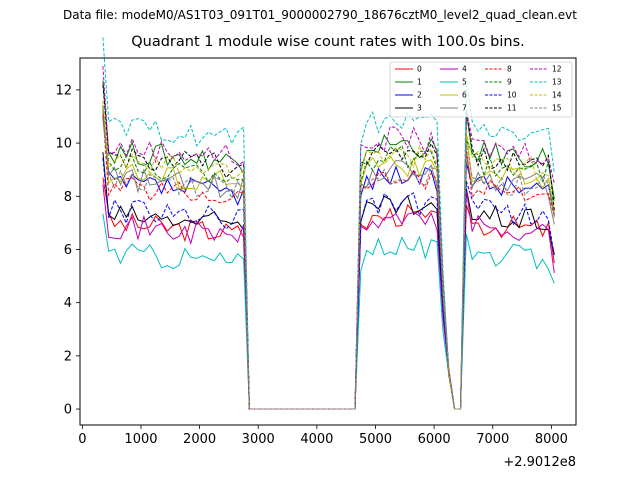  I want to click on legend-label-2: 2, so click(419, 95).